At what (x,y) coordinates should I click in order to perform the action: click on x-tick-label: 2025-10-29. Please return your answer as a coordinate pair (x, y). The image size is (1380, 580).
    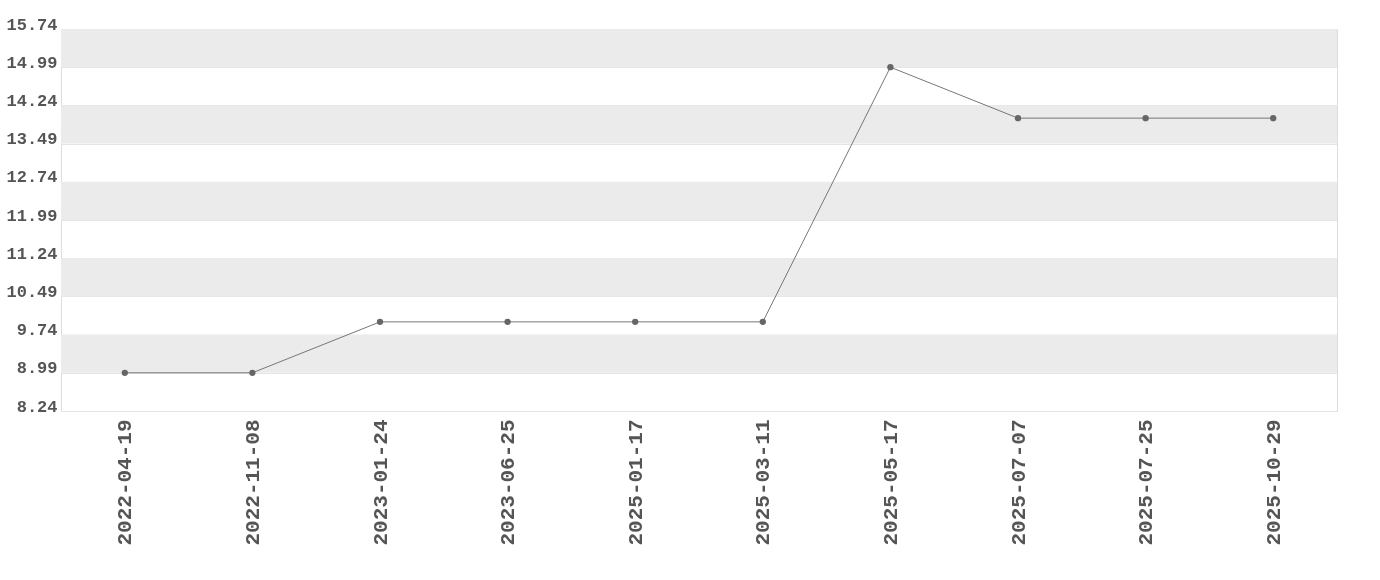
    Looking at the image, I should click on (1274, 482).